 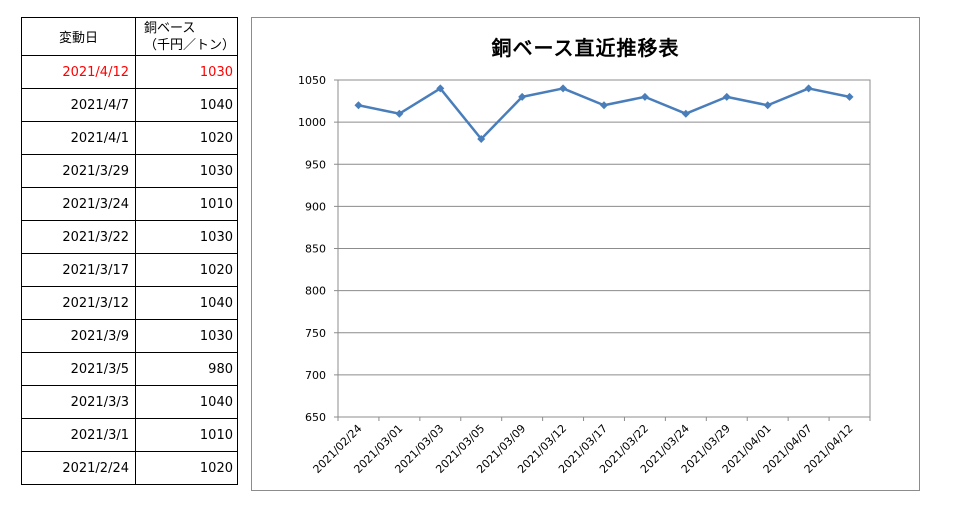 I want to click on table-row: 2021/4/7 1040, so click(x=130, y=105).